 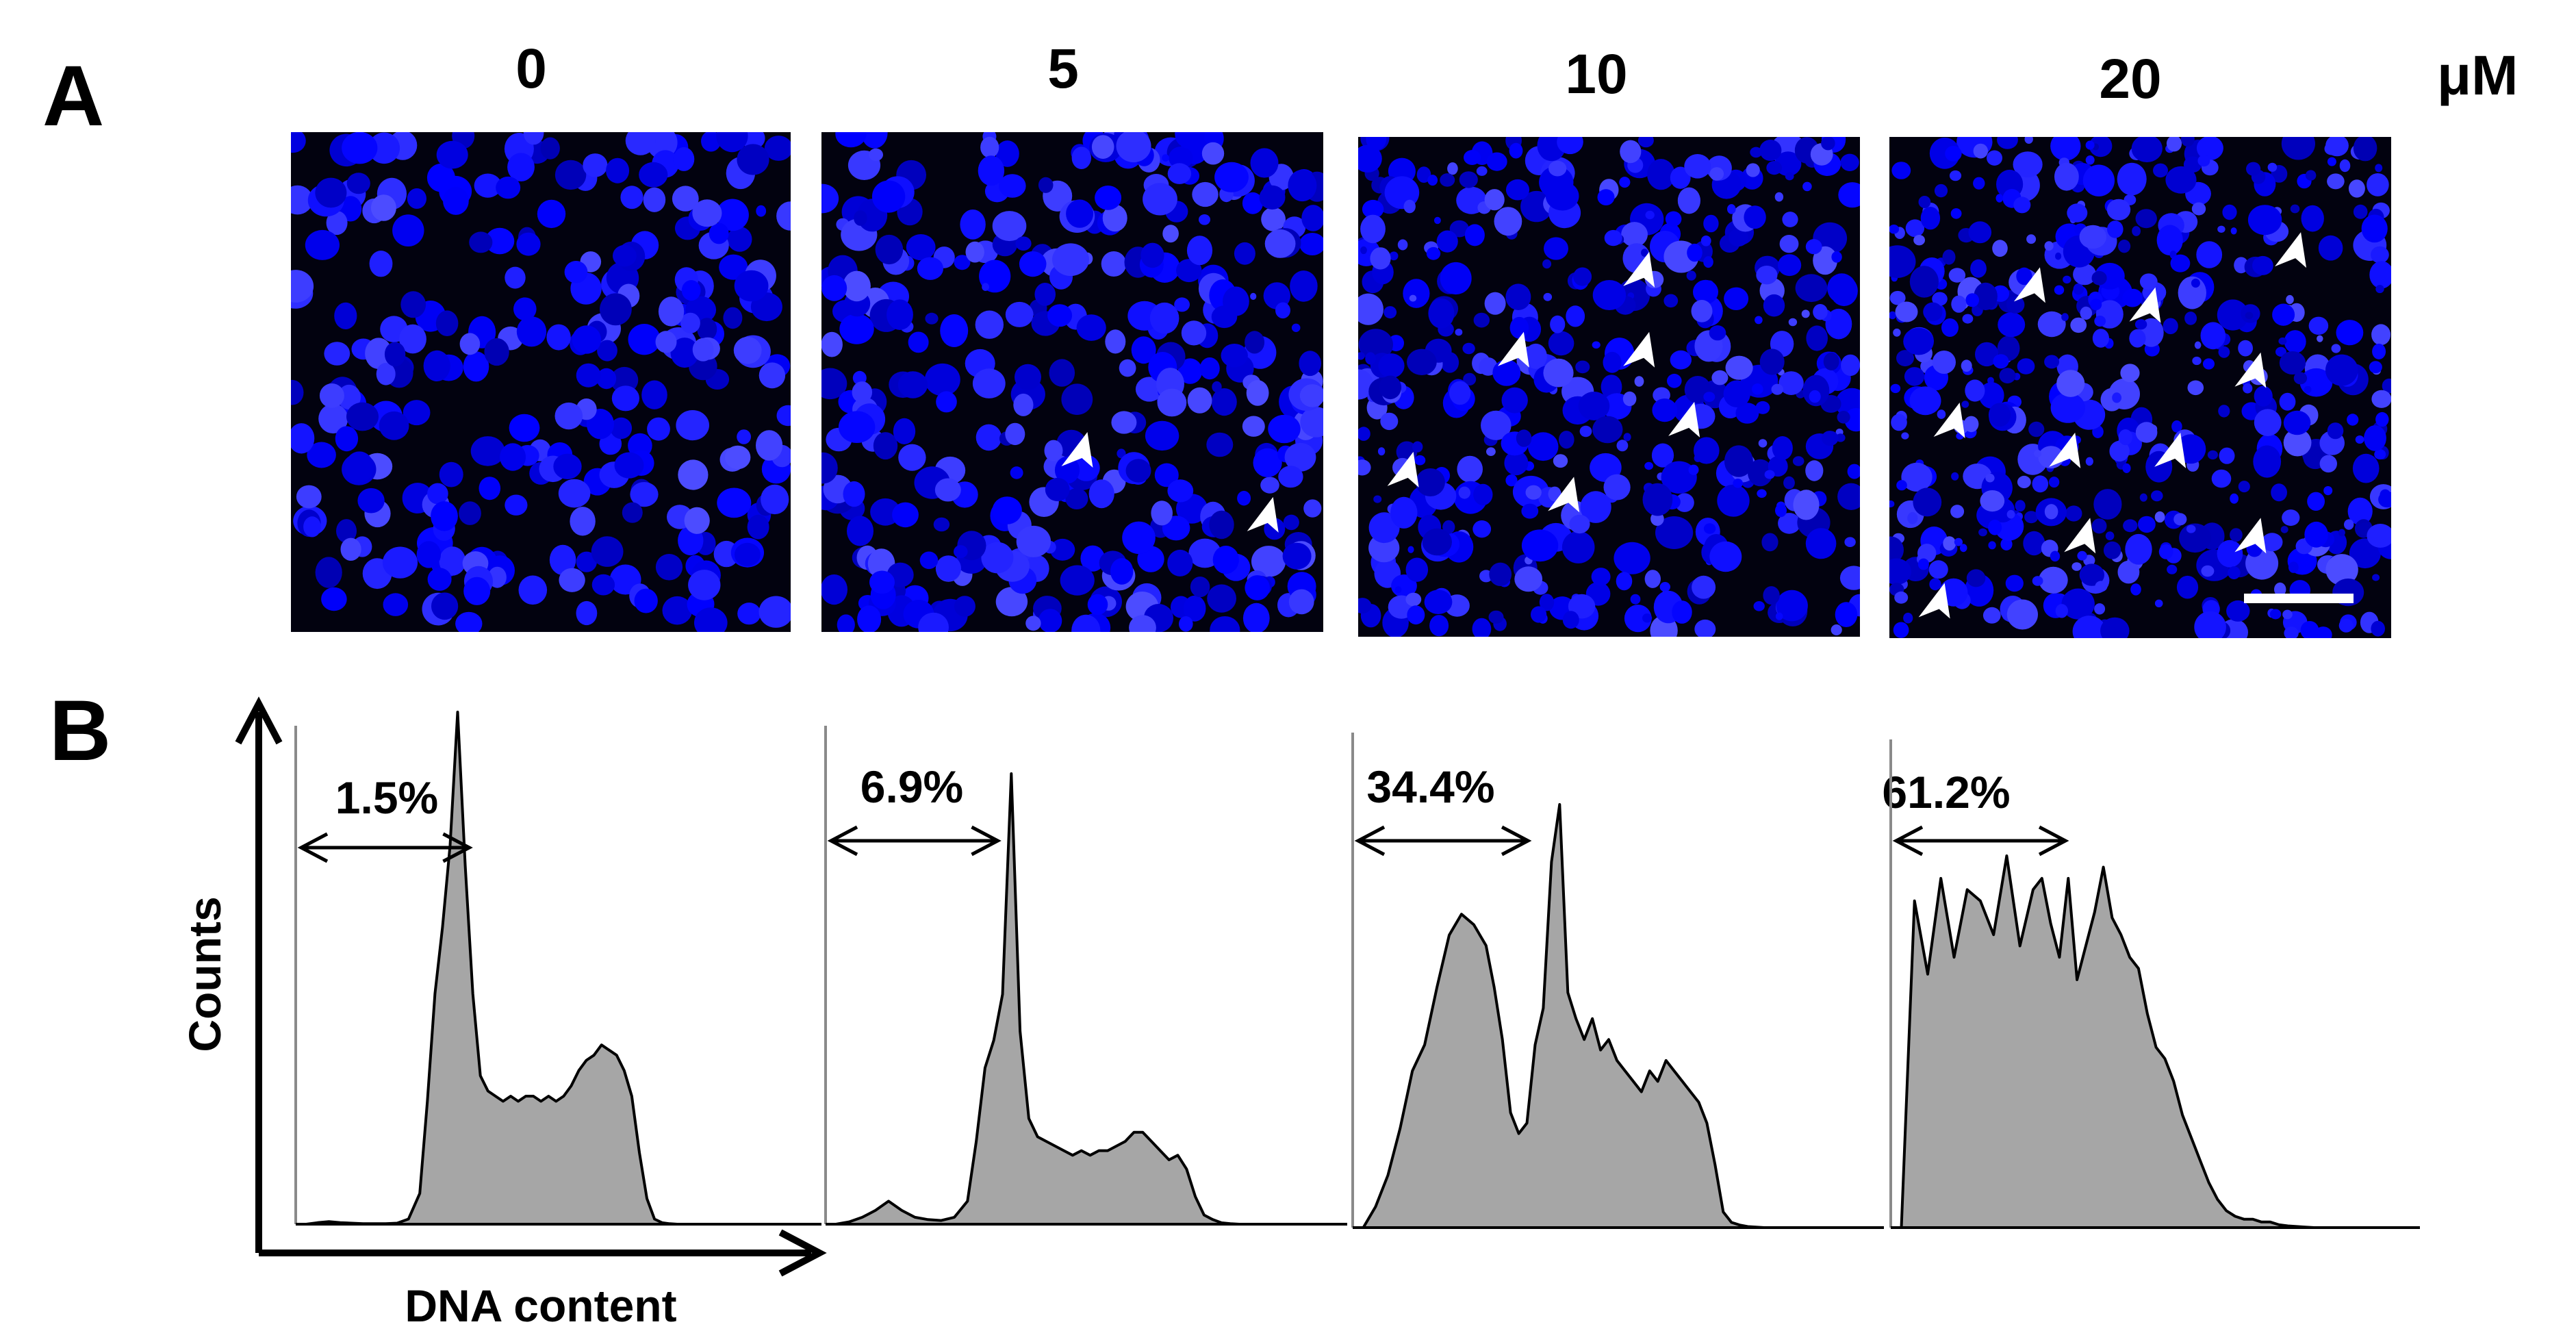 I want to click on percent-label: 61.2%, so click(x=1946, y=792).